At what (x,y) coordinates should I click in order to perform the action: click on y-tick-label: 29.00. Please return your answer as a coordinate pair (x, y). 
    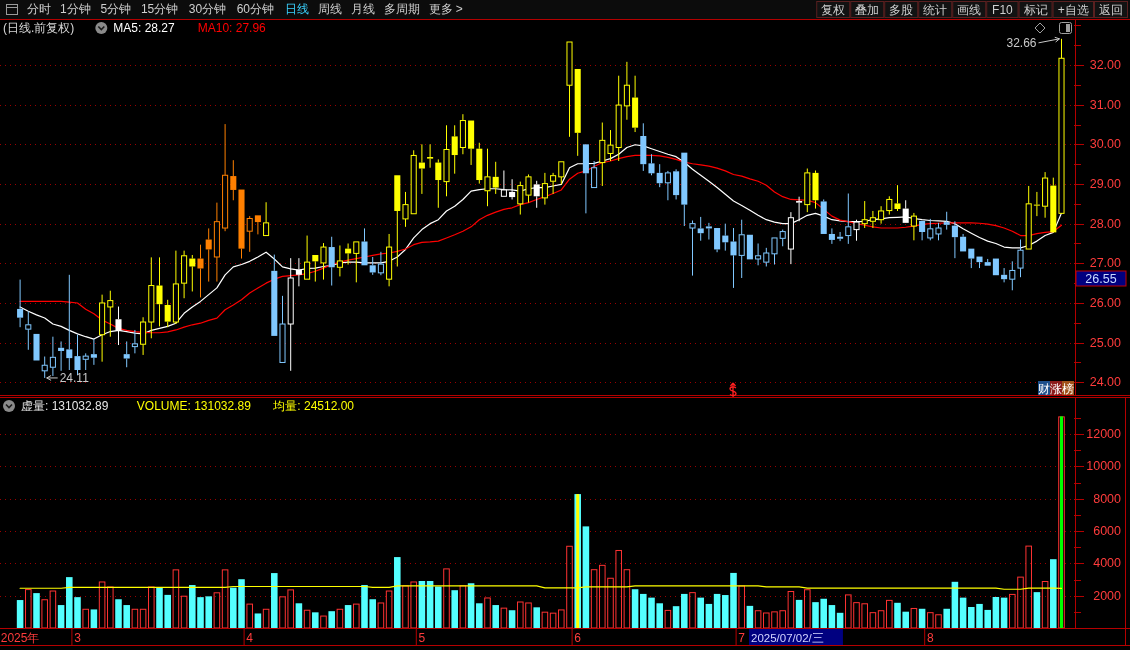
    Looking at the image, I should click on (1105, 183).